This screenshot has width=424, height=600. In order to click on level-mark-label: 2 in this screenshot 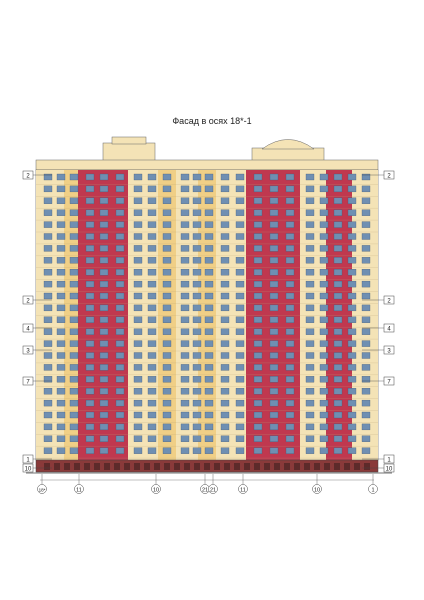, I will do `click(28, 302)`.